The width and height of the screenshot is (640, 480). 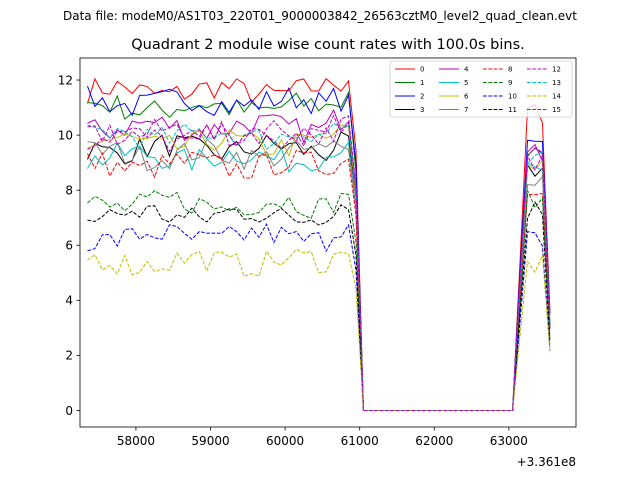 What do you see at coordinates (136, 441) in the screenshot?
I see `x-tick-label: 58000` at bounding box center [136, 441].